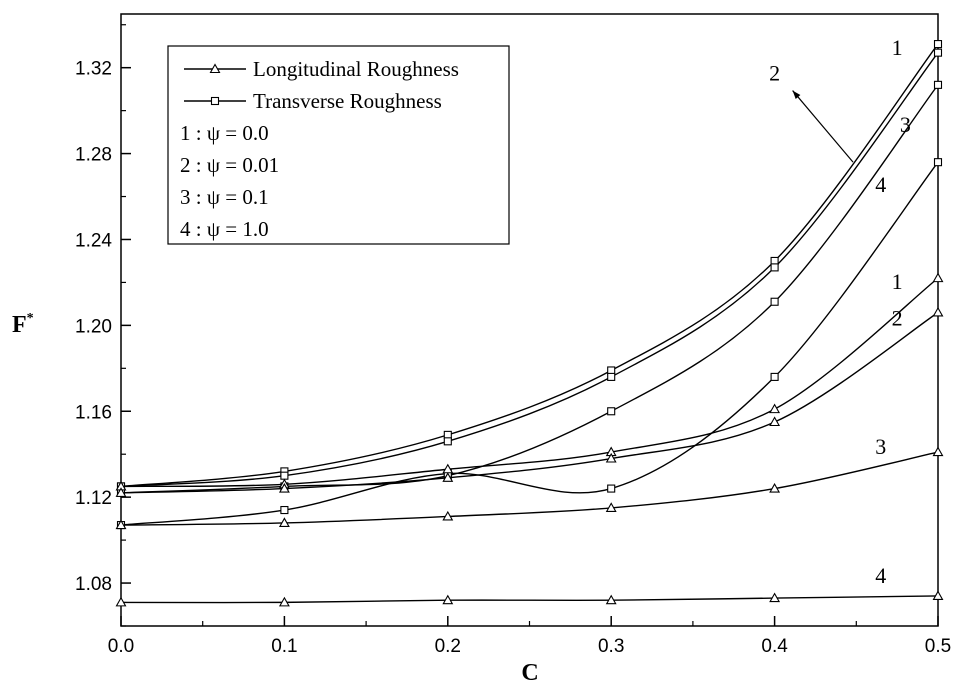  Describe the element at coordinates (938, 44) in the screenshot. I see `transverse-1-square-marker` at that location.